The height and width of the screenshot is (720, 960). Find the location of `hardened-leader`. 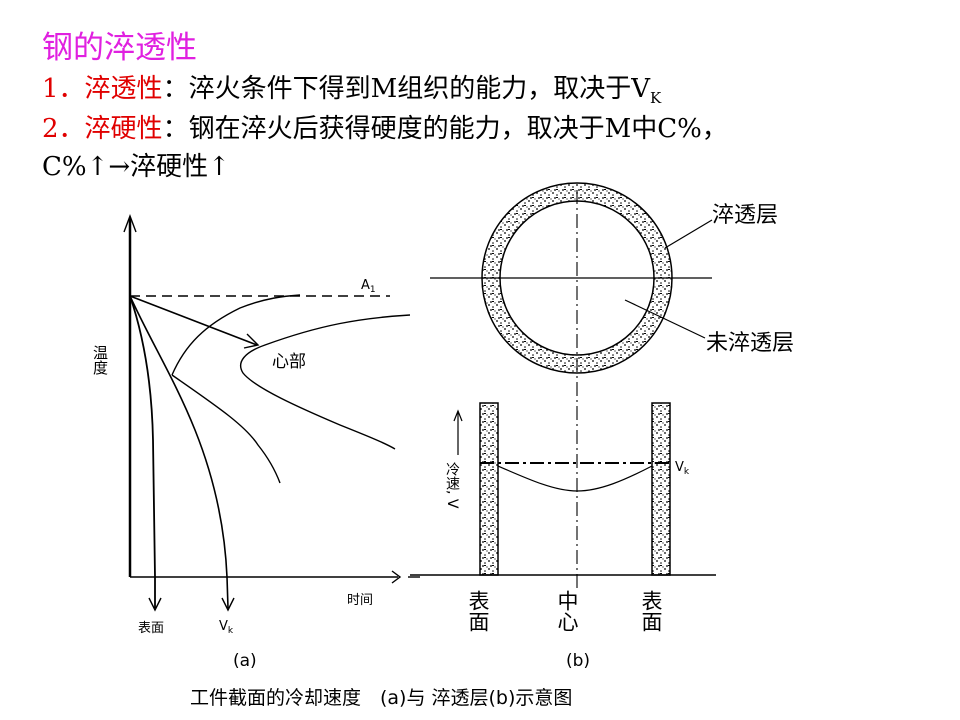

hardened-leader is located at coordinates (688, 234).